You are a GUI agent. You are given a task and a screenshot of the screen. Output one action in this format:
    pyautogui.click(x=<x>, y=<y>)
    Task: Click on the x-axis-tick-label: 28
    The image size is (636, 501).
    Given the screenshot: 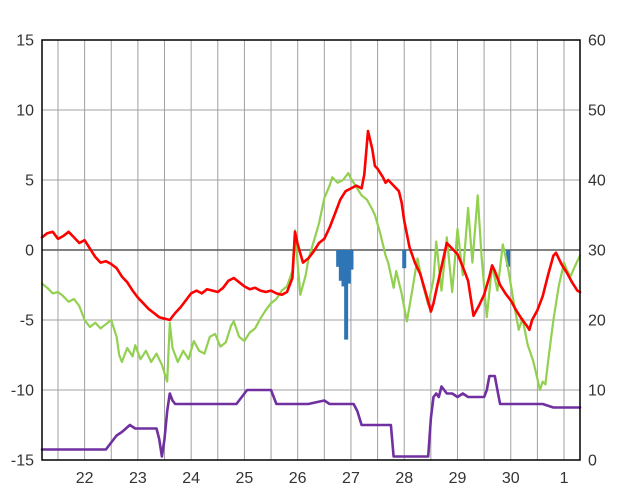 What is the action you would take?
    pyautogui.click(x=404, y=478)
    